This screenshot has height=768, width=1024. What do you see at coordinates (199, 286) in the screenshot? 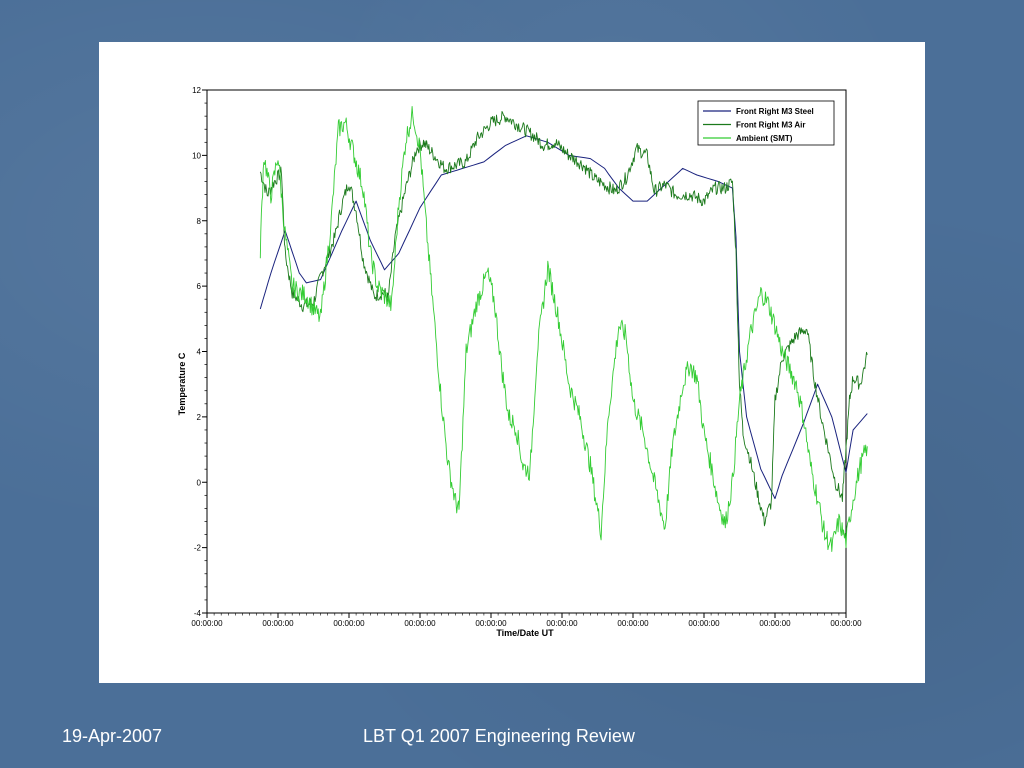
I see `y-tick-label: 6` at bounding box center [199, 286].